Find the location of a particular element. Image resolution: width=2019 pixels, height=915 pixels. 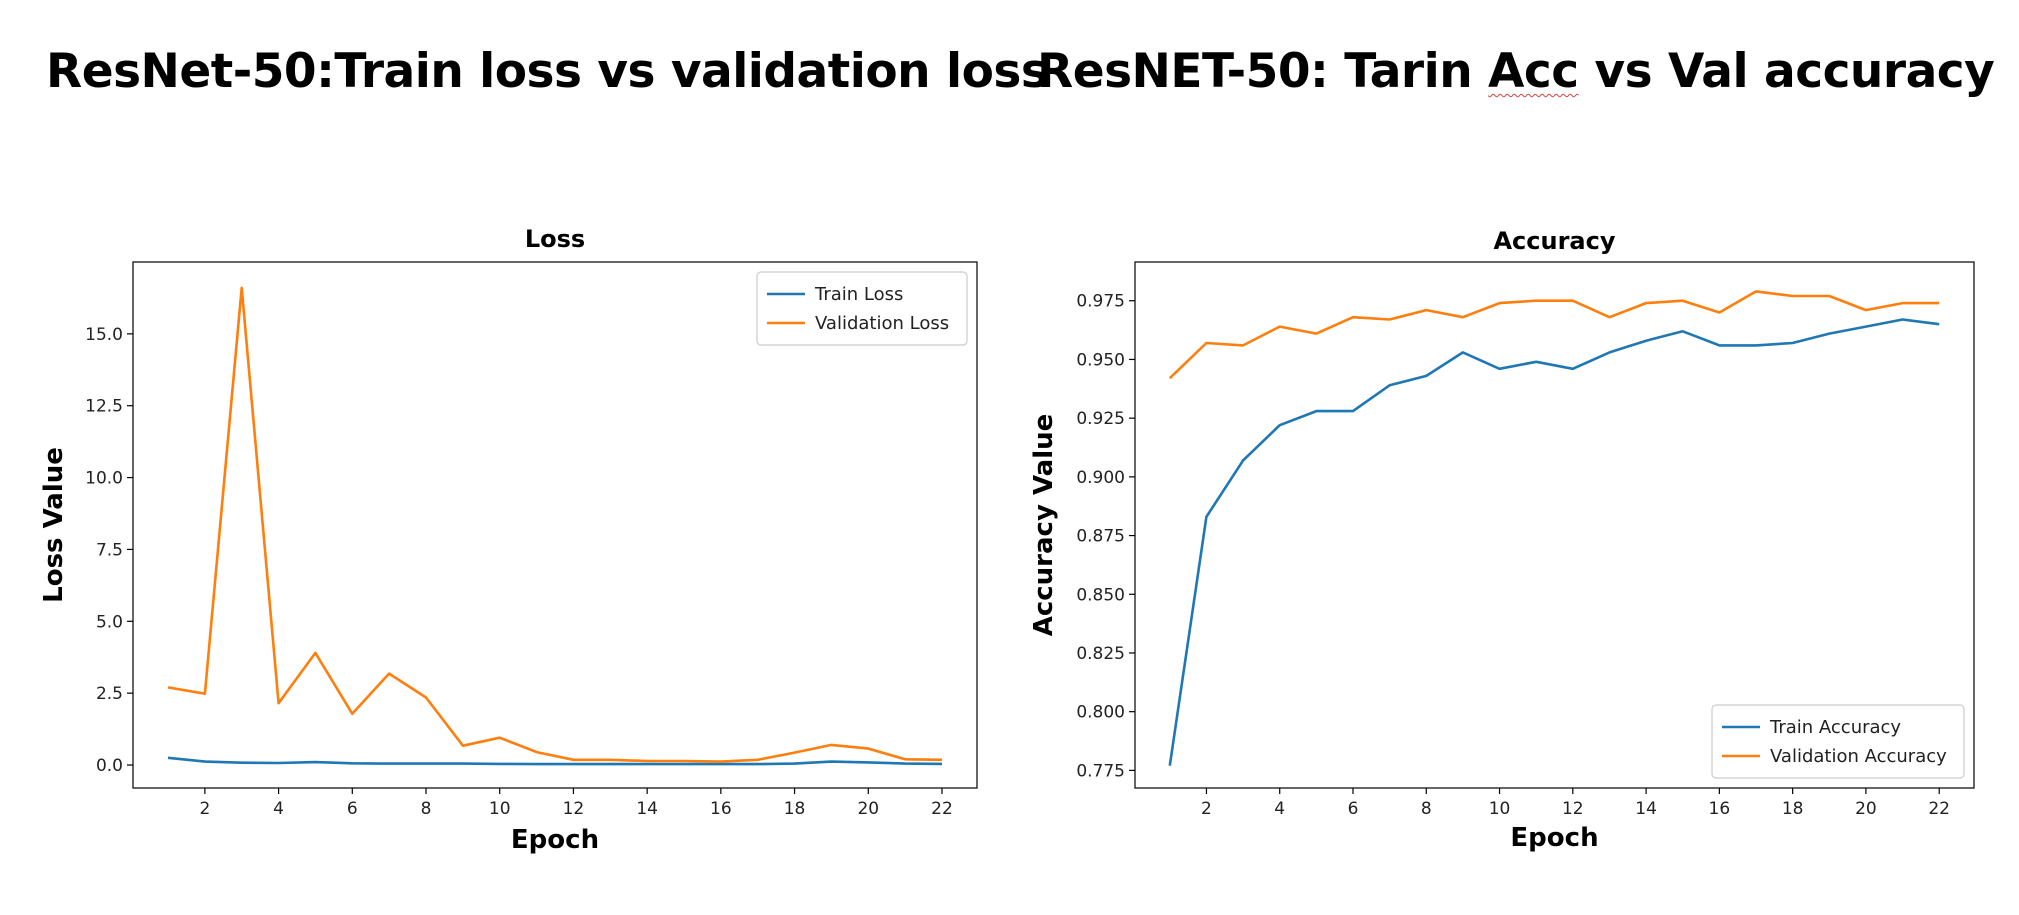

loss-x-axis-label: Epoch is located at coordinates (555, 840).